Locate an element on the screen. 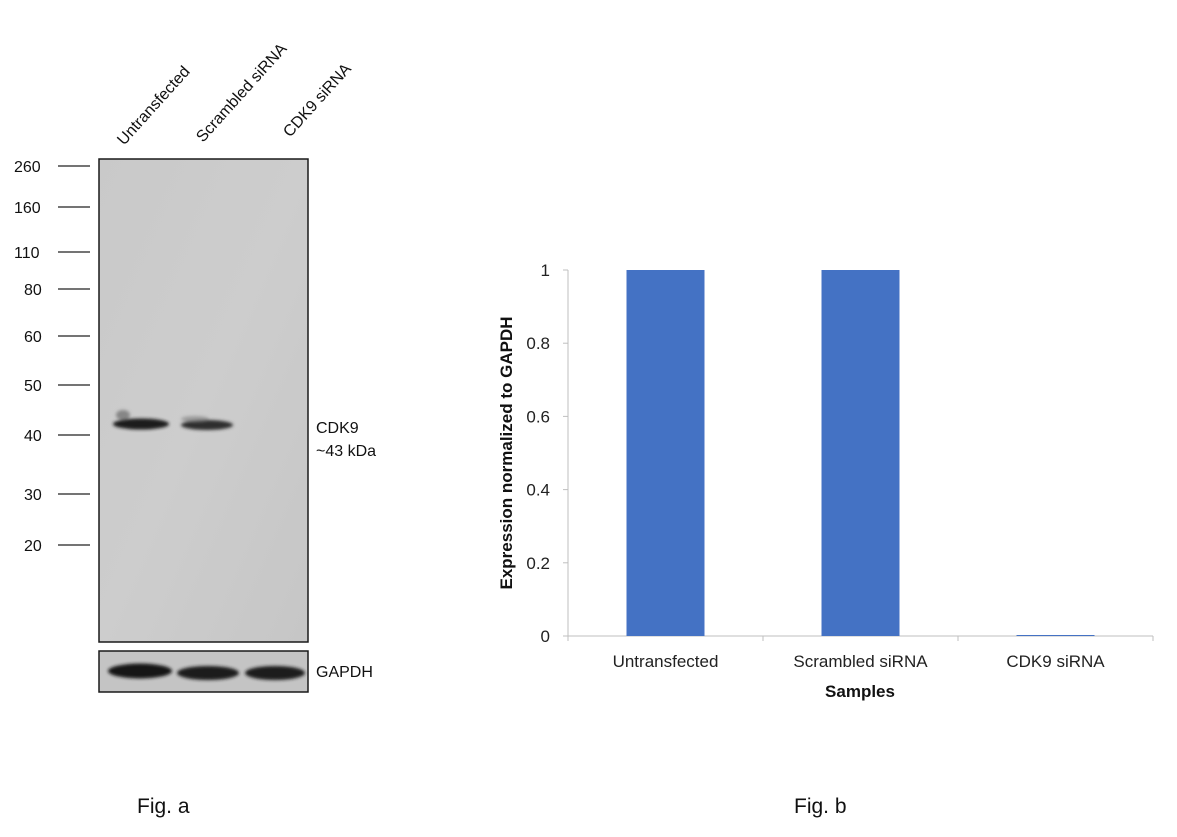 Image resolution: width=1177 pixels, height=837 pixels. y-tick-label: 0.4 is located at coordinates (538, 490).